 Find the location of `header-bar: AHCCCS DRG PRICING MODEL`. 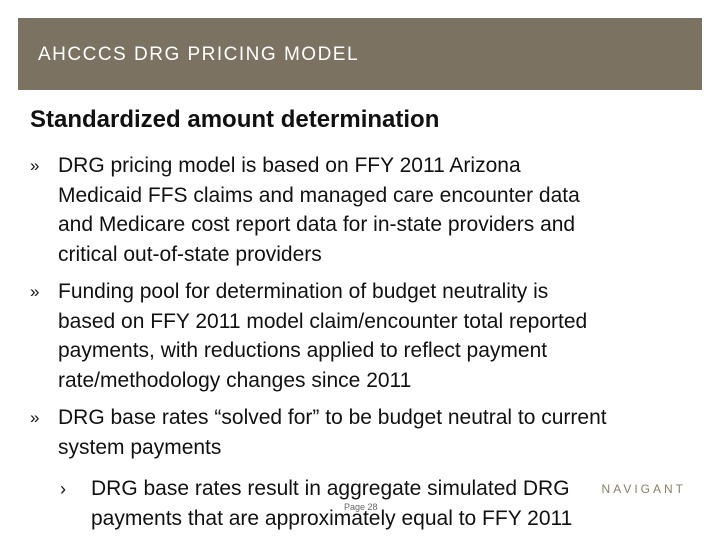

header-bar: AHCCCS DRG PRICING MODEL is located at coordinates (360, 54).